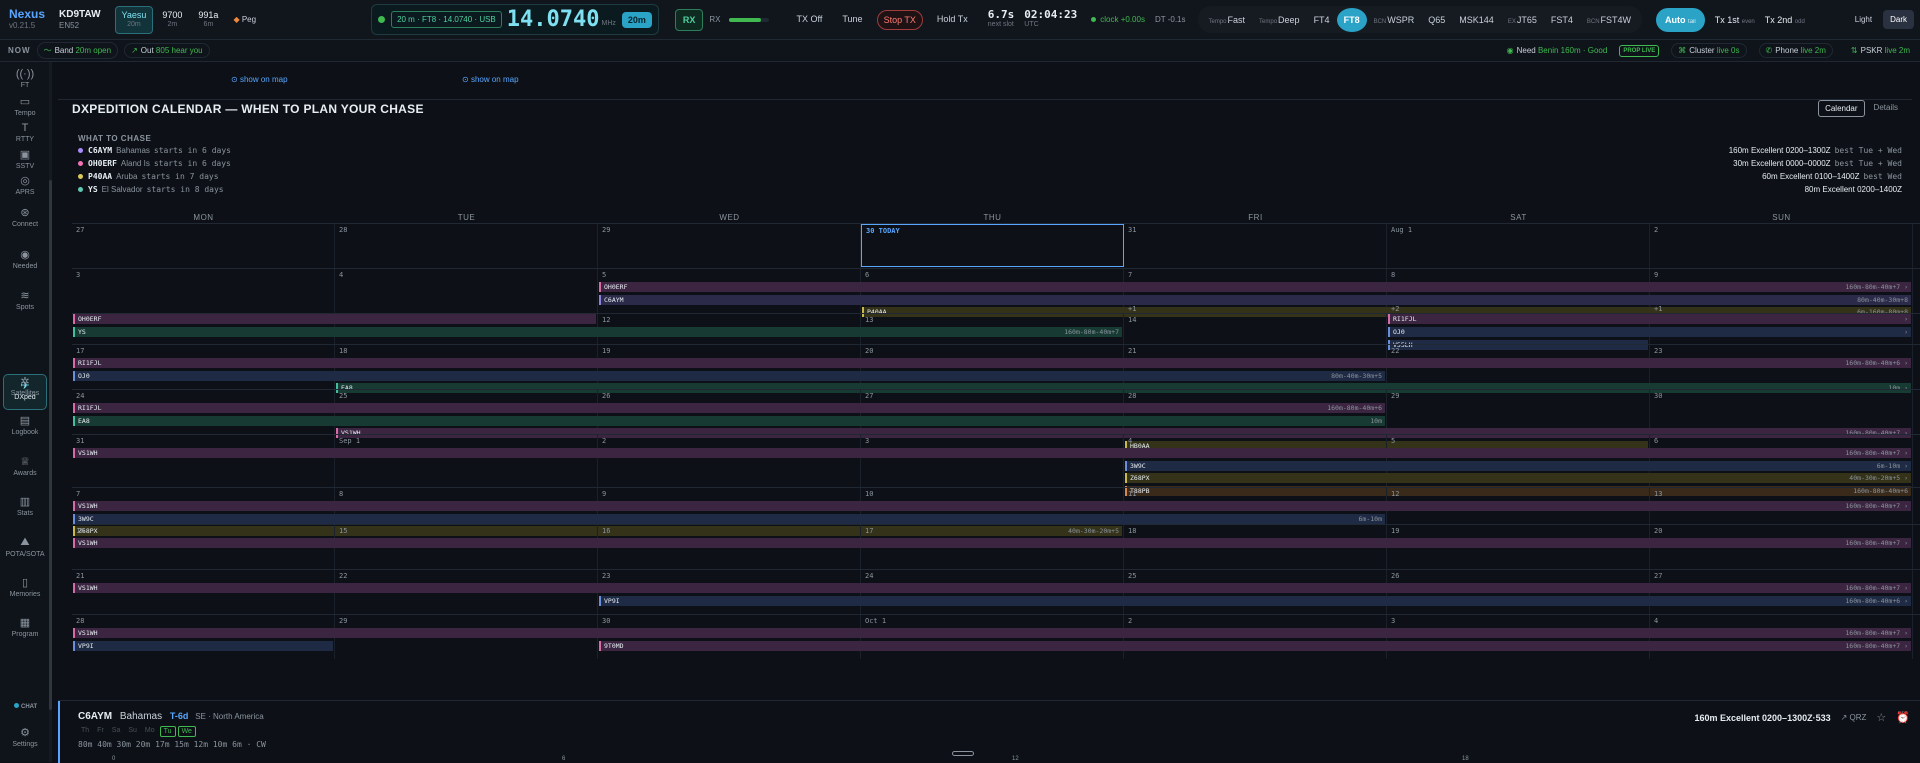 The height and width of the screenshot is (763, 1920). Describe the element at coordinates (1518, 345) in the screenshot. I see `dxpedition-bar: V55LH` at that location.